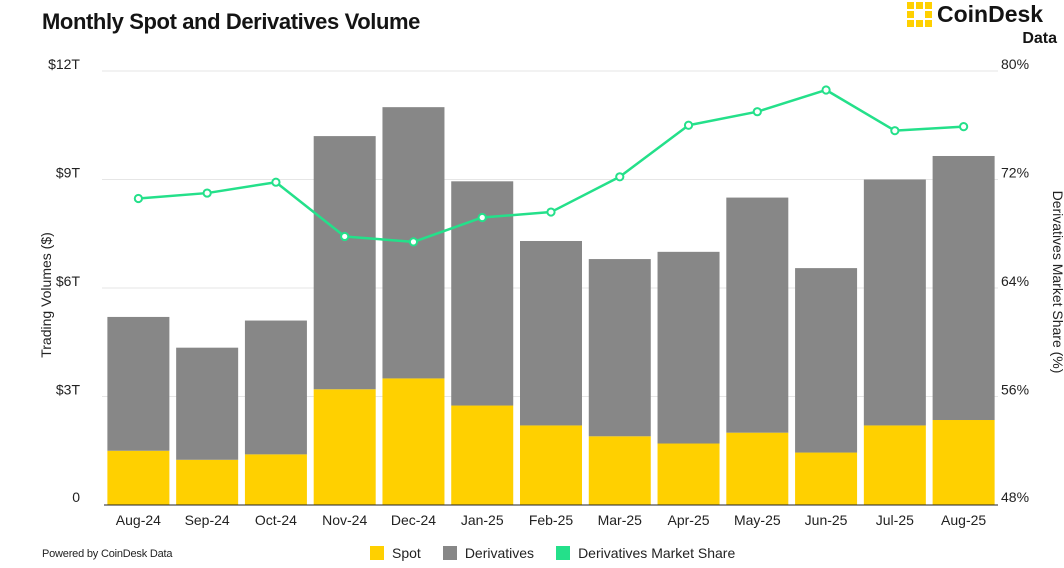 The image size is (1064, 568). Describe the element at coordinates (689, 520) in the screenshot. I see `x-tick-label: Apr-25` at that location.